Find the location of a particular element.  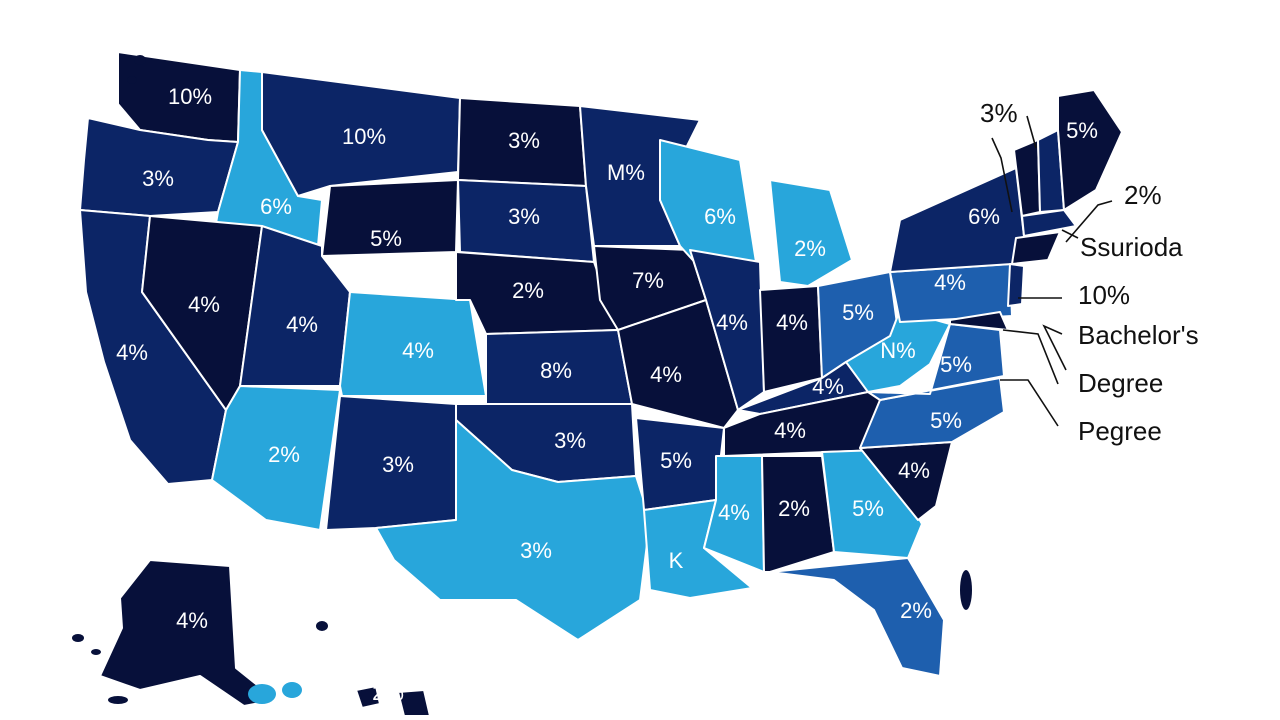

state-al is located at coordinates (798, 514).